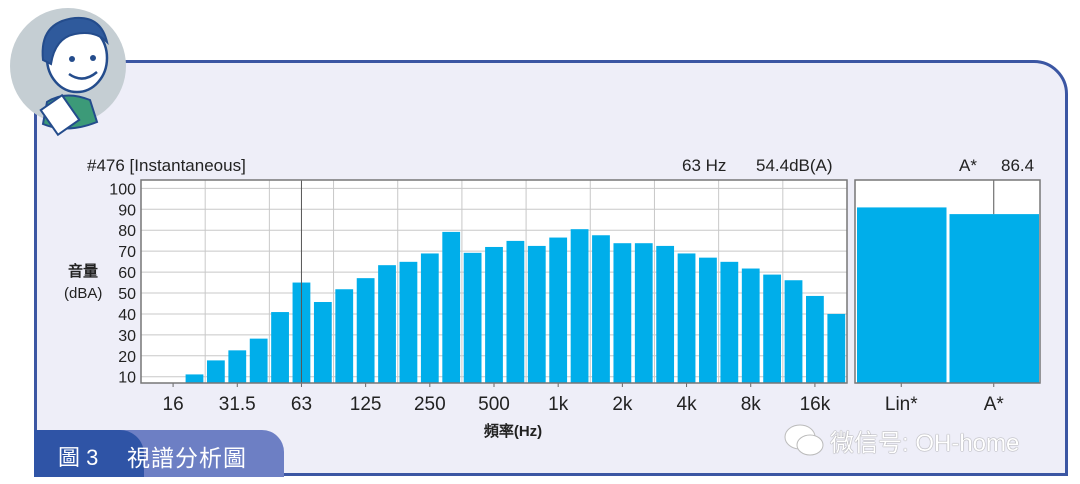 The width and height of the screenshot is (1080, 484). I want to click on x-tick-label: 8k, so click(751, 404).